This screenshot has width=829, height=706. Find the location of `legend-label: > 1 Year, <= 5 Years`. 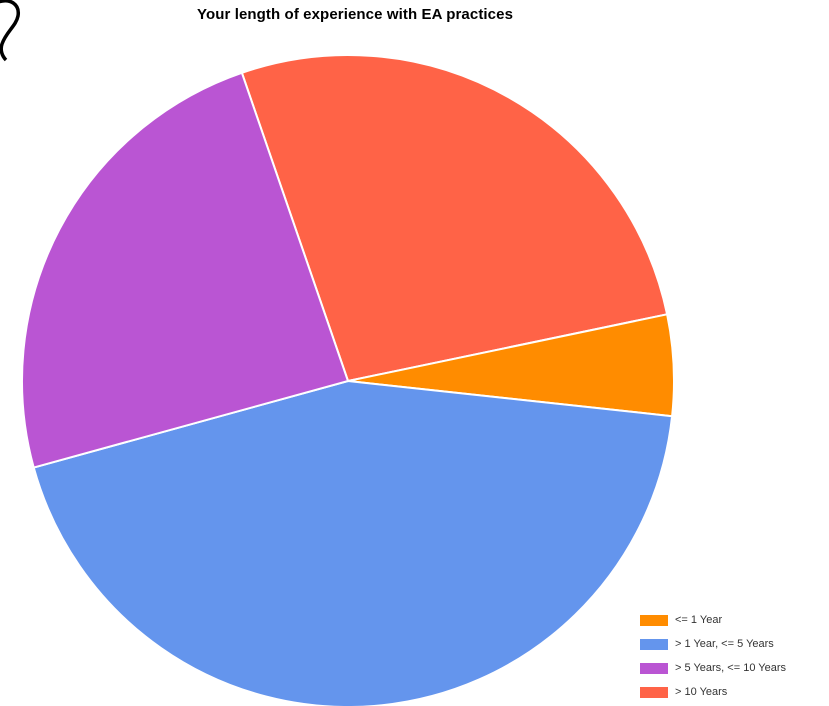

legend-label: > 1 Year, <= 5 Years is located at coordinates (724, 644).